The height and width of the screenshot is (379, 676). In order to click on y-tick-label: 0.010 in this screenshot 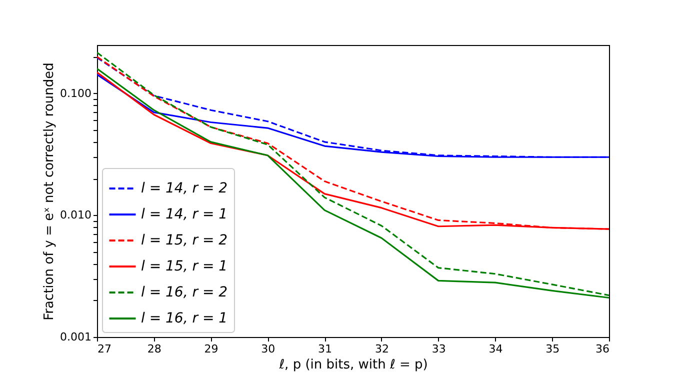, I will do `click(76, 215)`.